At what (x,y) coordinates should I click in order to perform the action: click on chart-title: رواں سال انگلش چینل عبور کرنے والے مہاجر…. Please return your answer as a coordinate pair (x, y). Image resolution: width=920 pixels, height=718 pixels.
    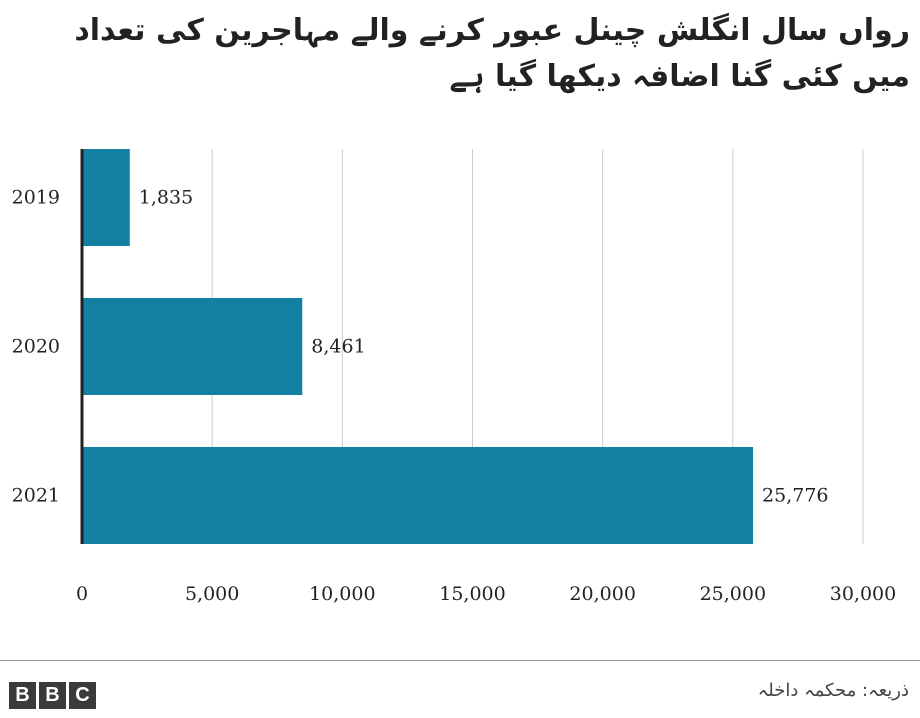
    Looking at the image, I should click on (492, 53).